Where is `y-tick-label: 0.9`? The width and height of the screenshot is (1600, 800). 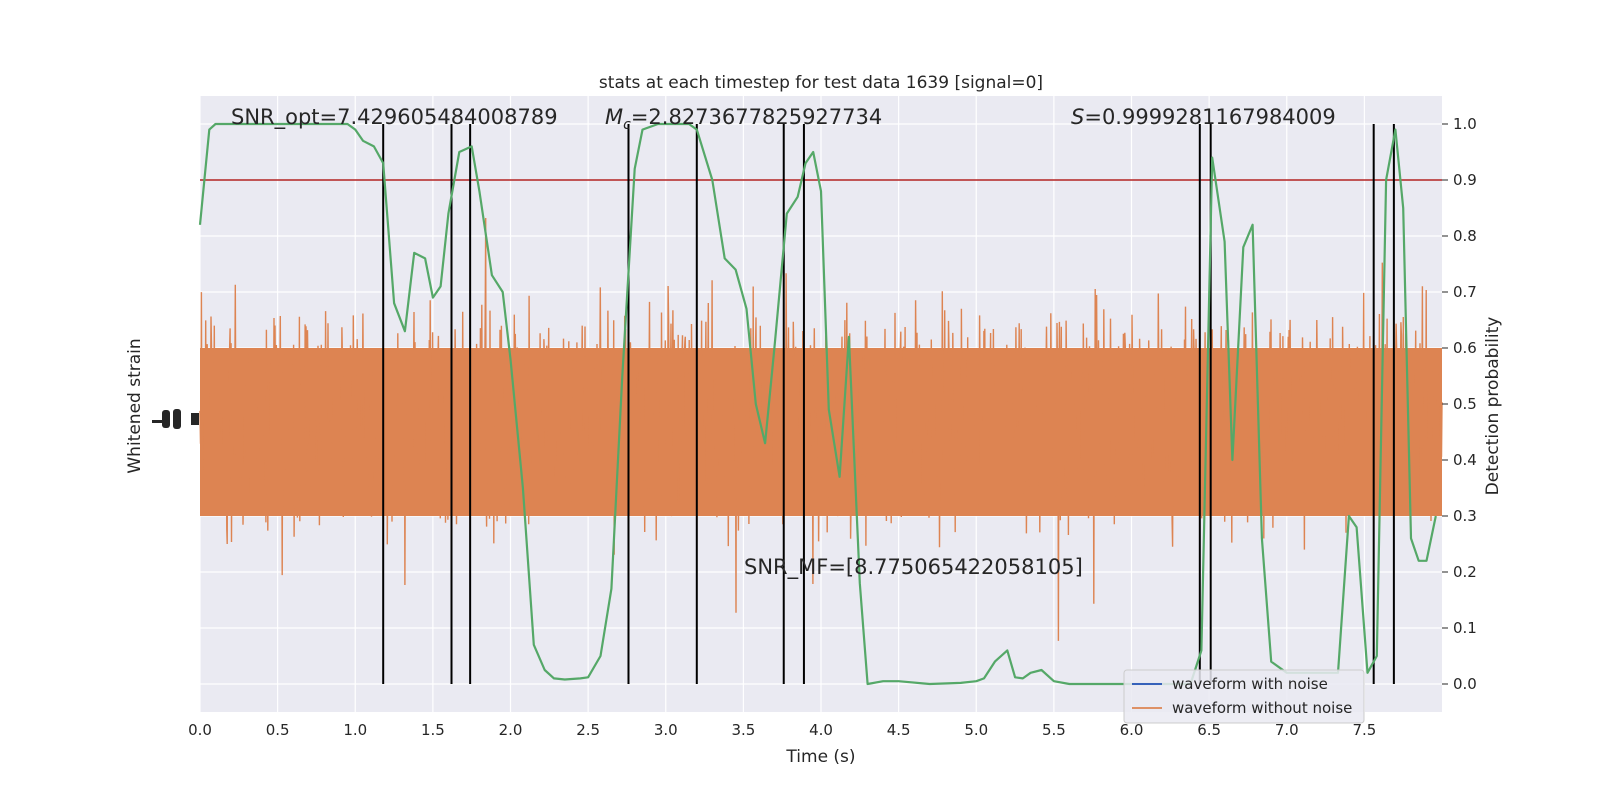
y-tick-label: 0.9 is located at coordinates (1465, 180).